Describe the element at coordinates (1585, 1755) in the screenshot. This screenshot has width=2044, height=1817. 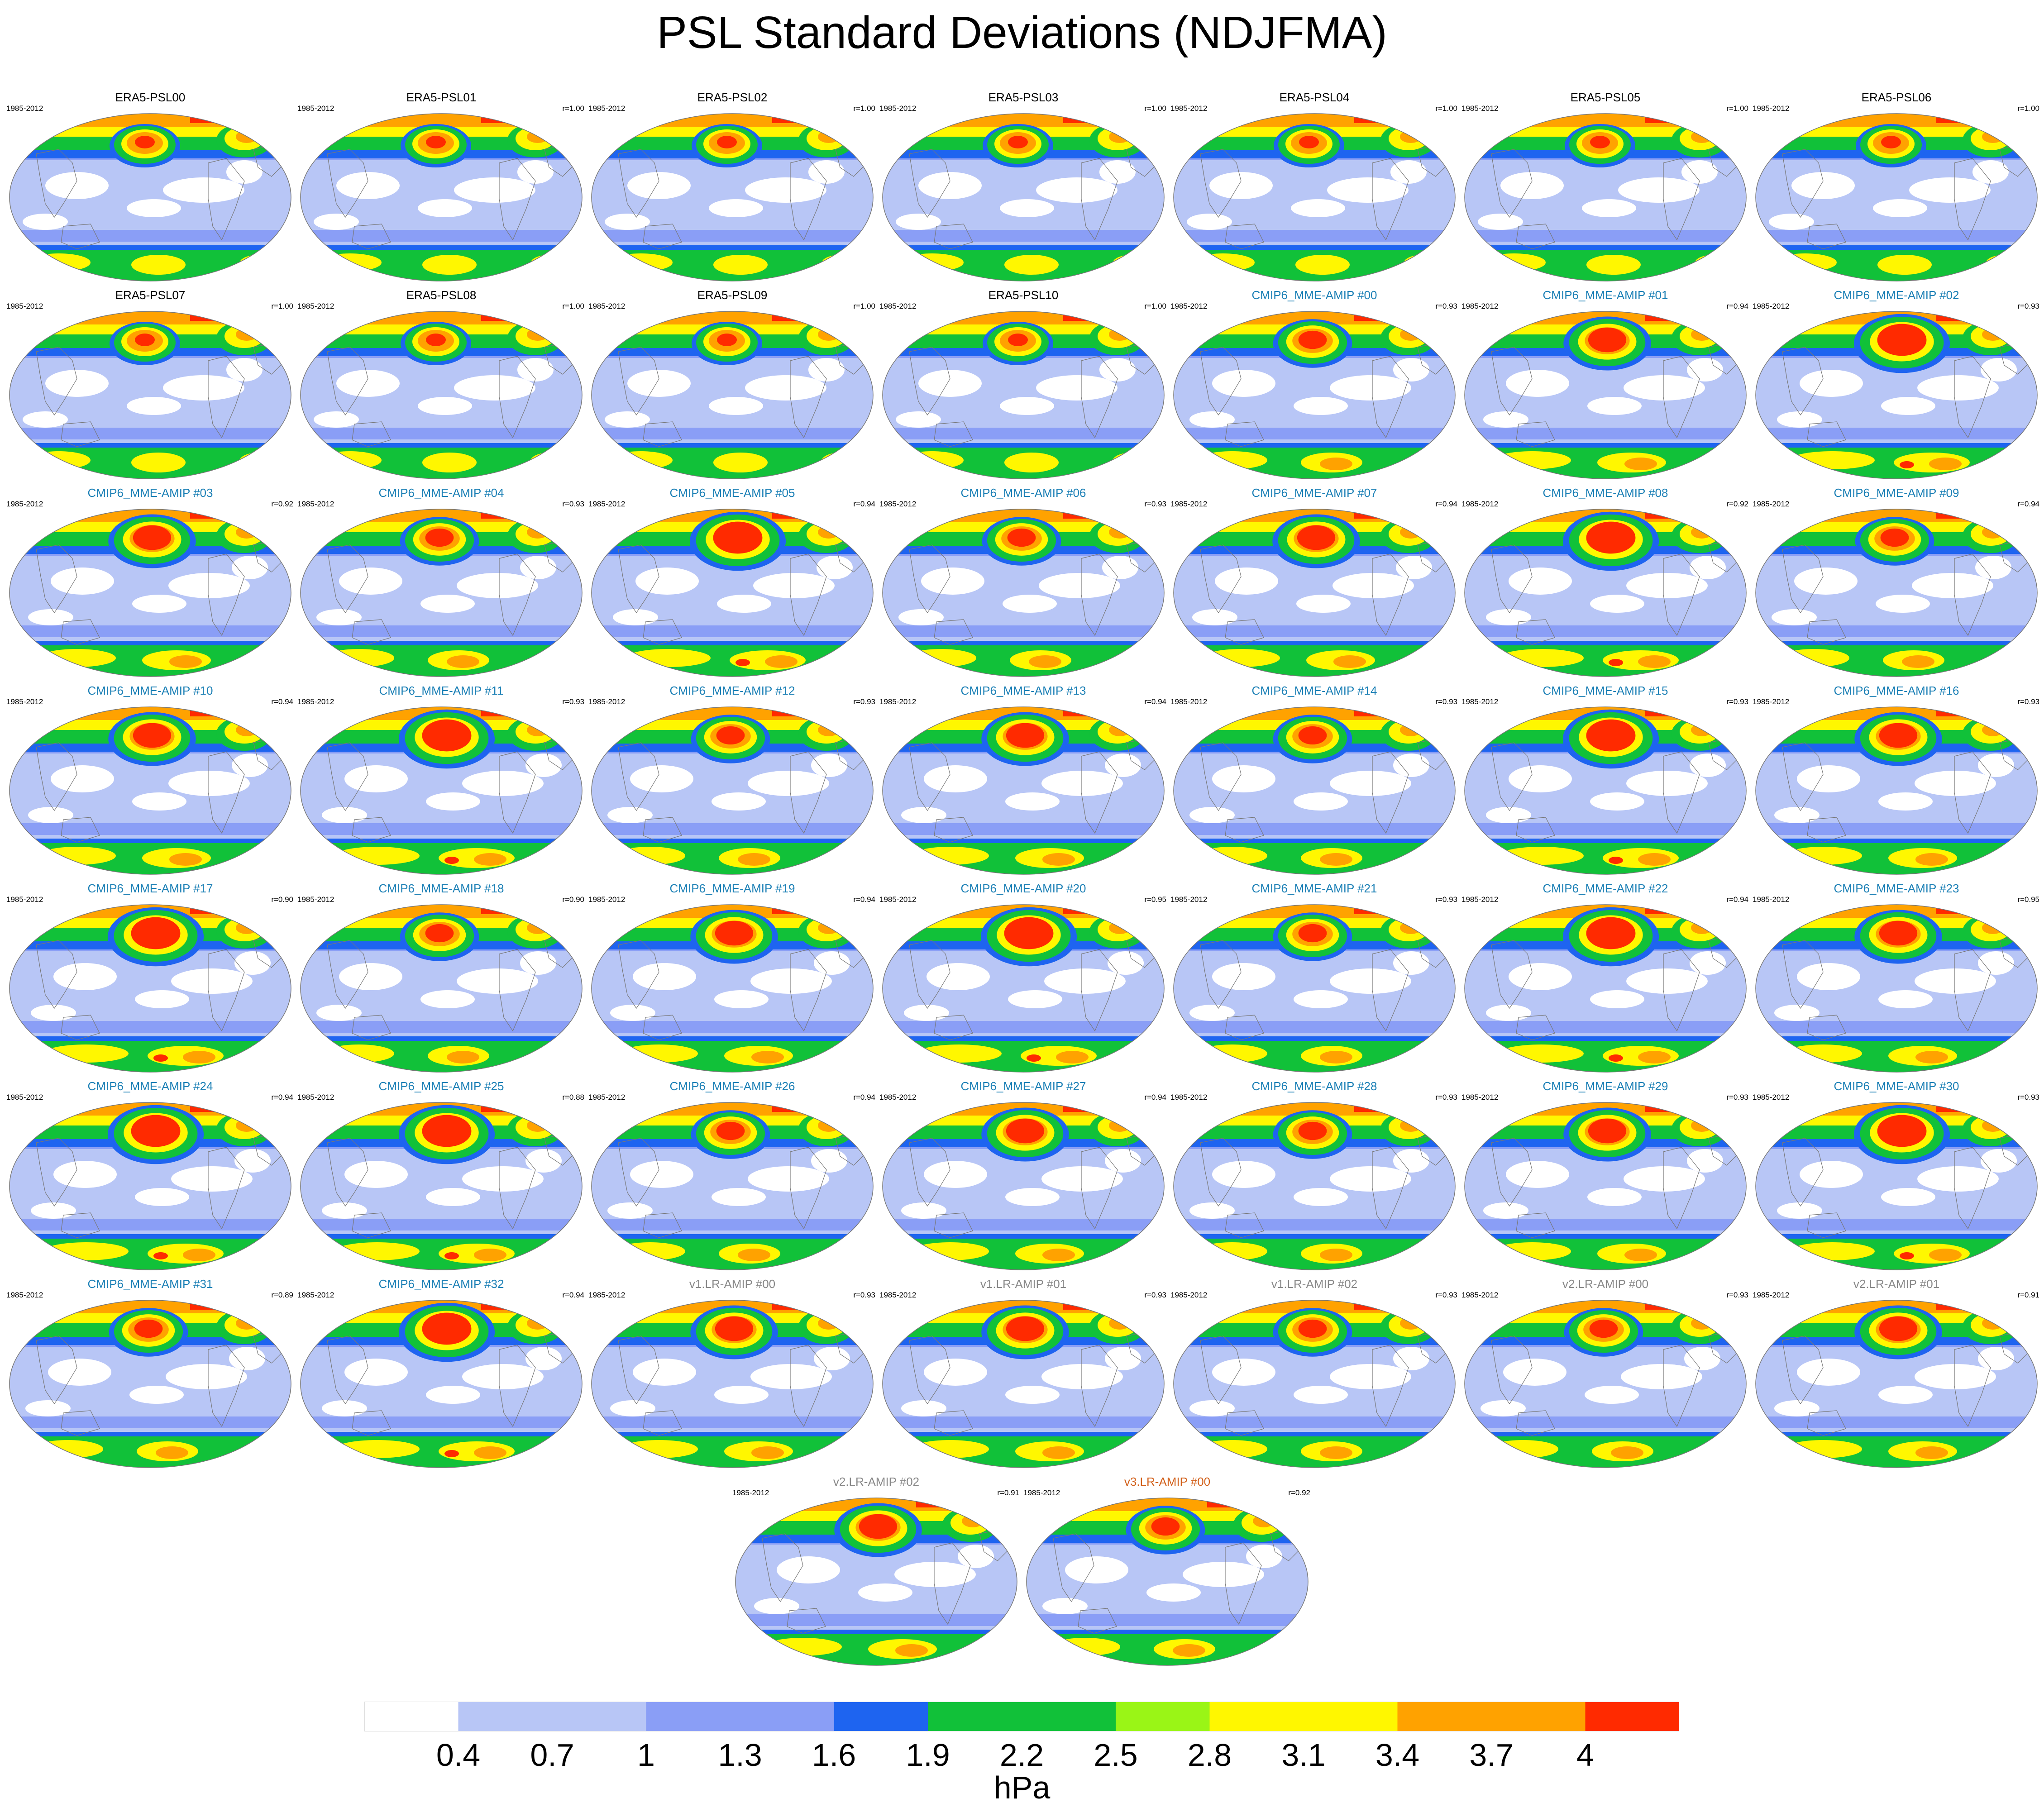
I see `colorbar-tick-label: 4` at that location.